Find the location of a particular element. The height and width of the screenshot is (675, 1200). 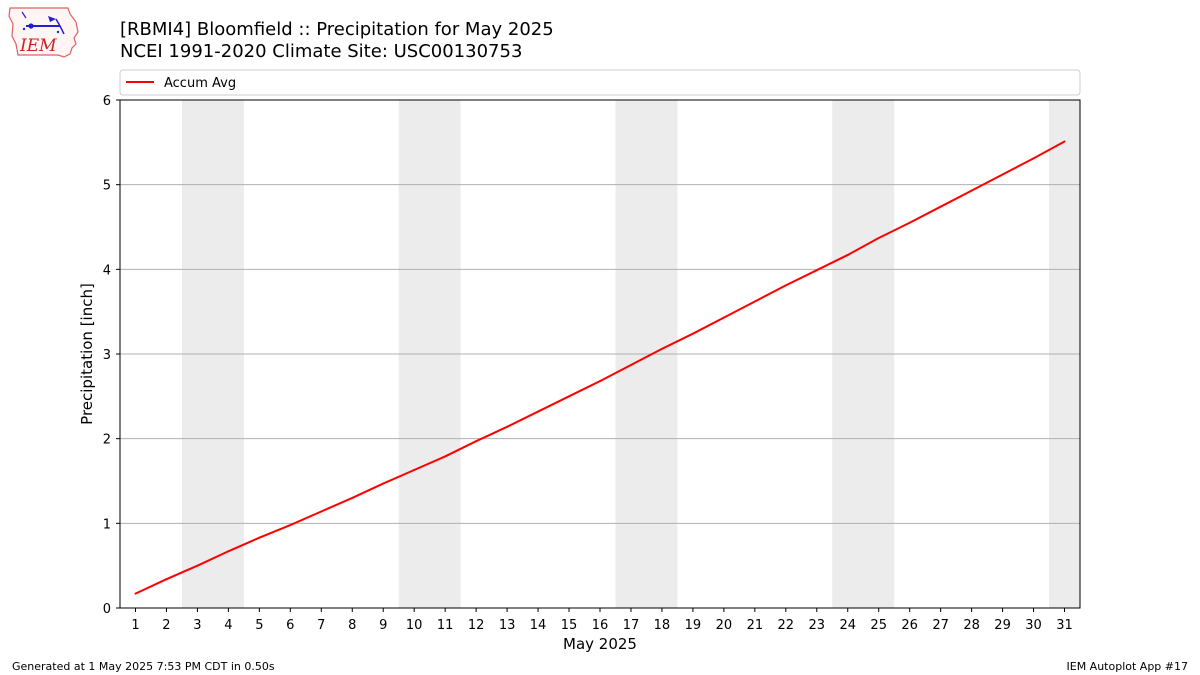

x-tick-label-22: 22 is located at coordinates (786, 625).